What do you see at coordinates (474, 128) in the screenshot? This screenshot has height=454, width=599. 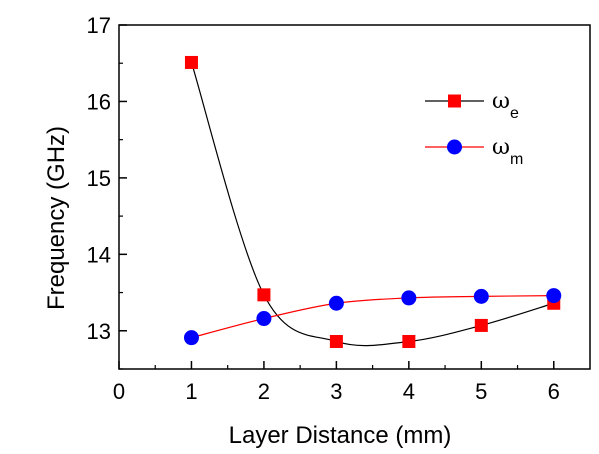 I see `legend: ωe ωm` at bounding box center [474, 128].